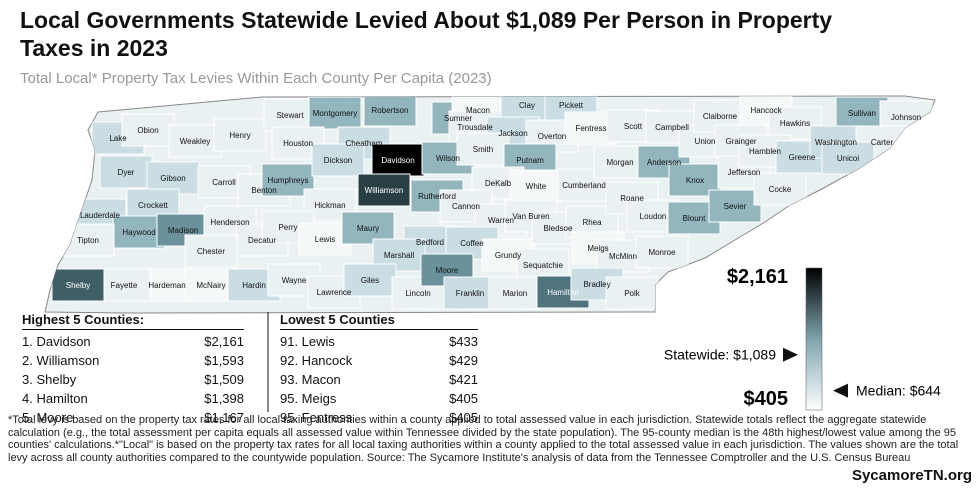 The height and width of the screenshot is (490, 980). I want to click on table-row: 2. Williamson $1,593, so click(133, 360).